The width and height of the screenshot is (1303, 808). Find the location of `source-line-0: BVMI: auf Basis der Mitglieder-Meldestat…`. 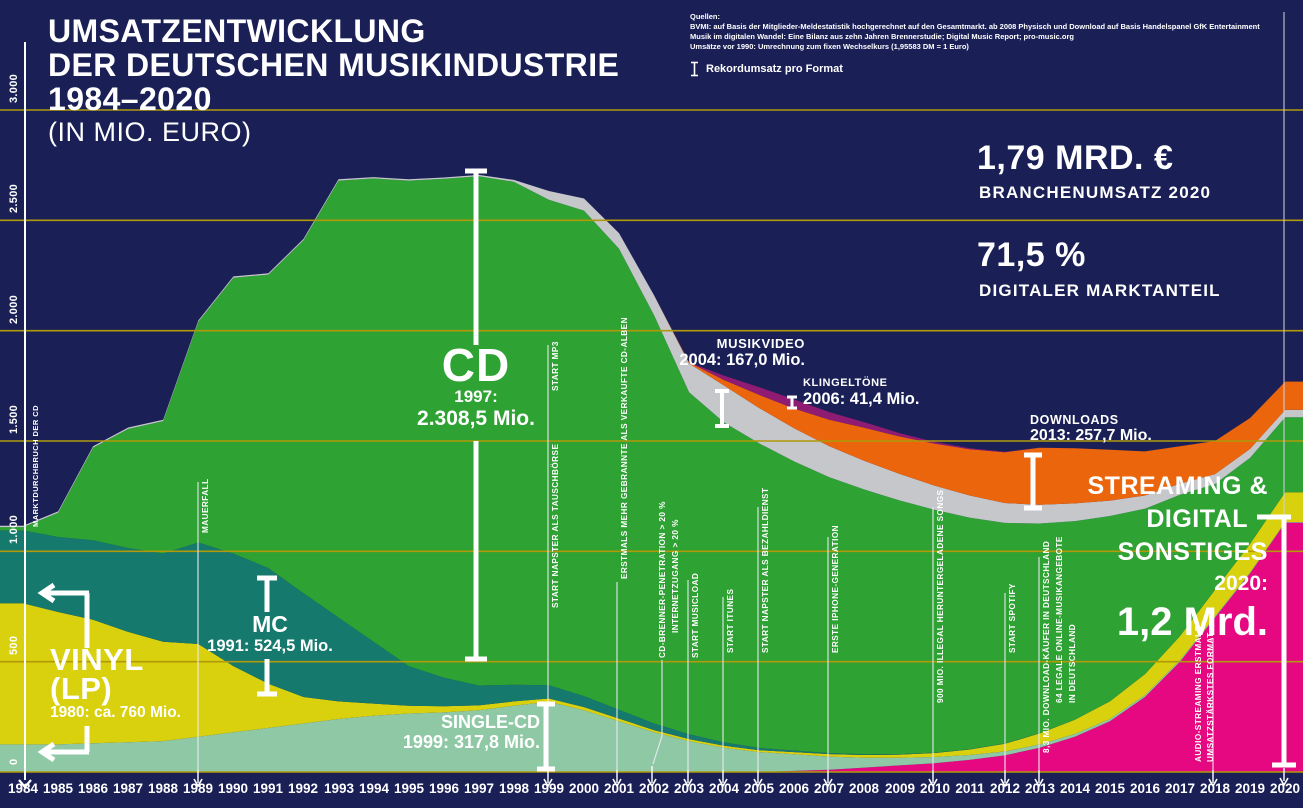

source-line-0: BVMI: auf Basis der Mitglieder-Meldestat… is located at coordinates (975, 26).